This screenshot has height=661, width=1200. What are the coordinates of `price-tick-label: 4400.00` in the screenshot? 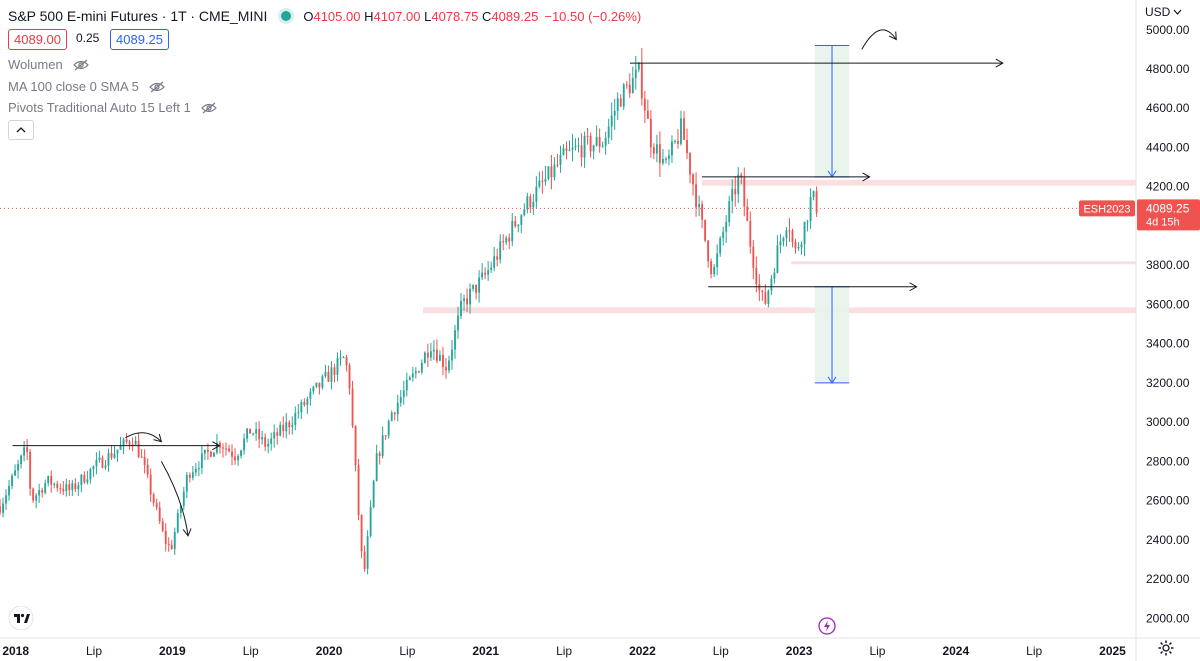 It's located at (1168, 147).